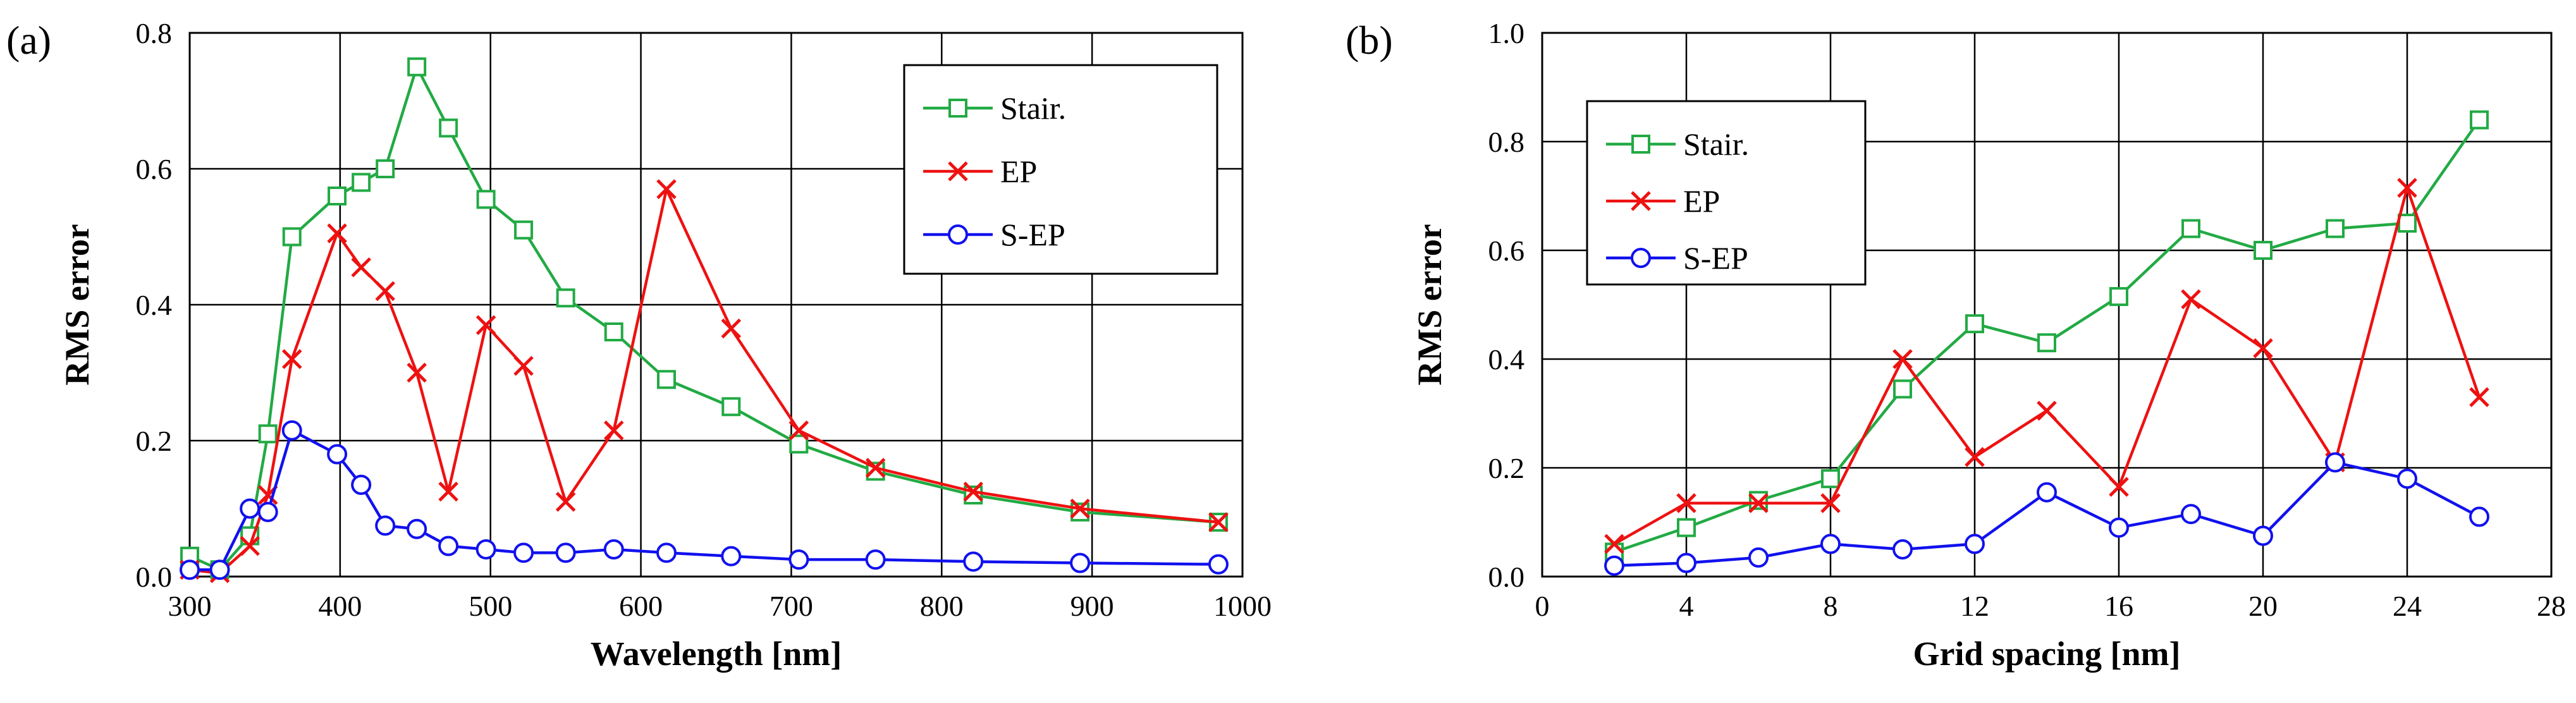 Image resolution: width=2576 pixels, height=703 pixels. Describe the element at coordinates (340, 606) in the screenshot. I see `x-tick-label: 400` at that location.